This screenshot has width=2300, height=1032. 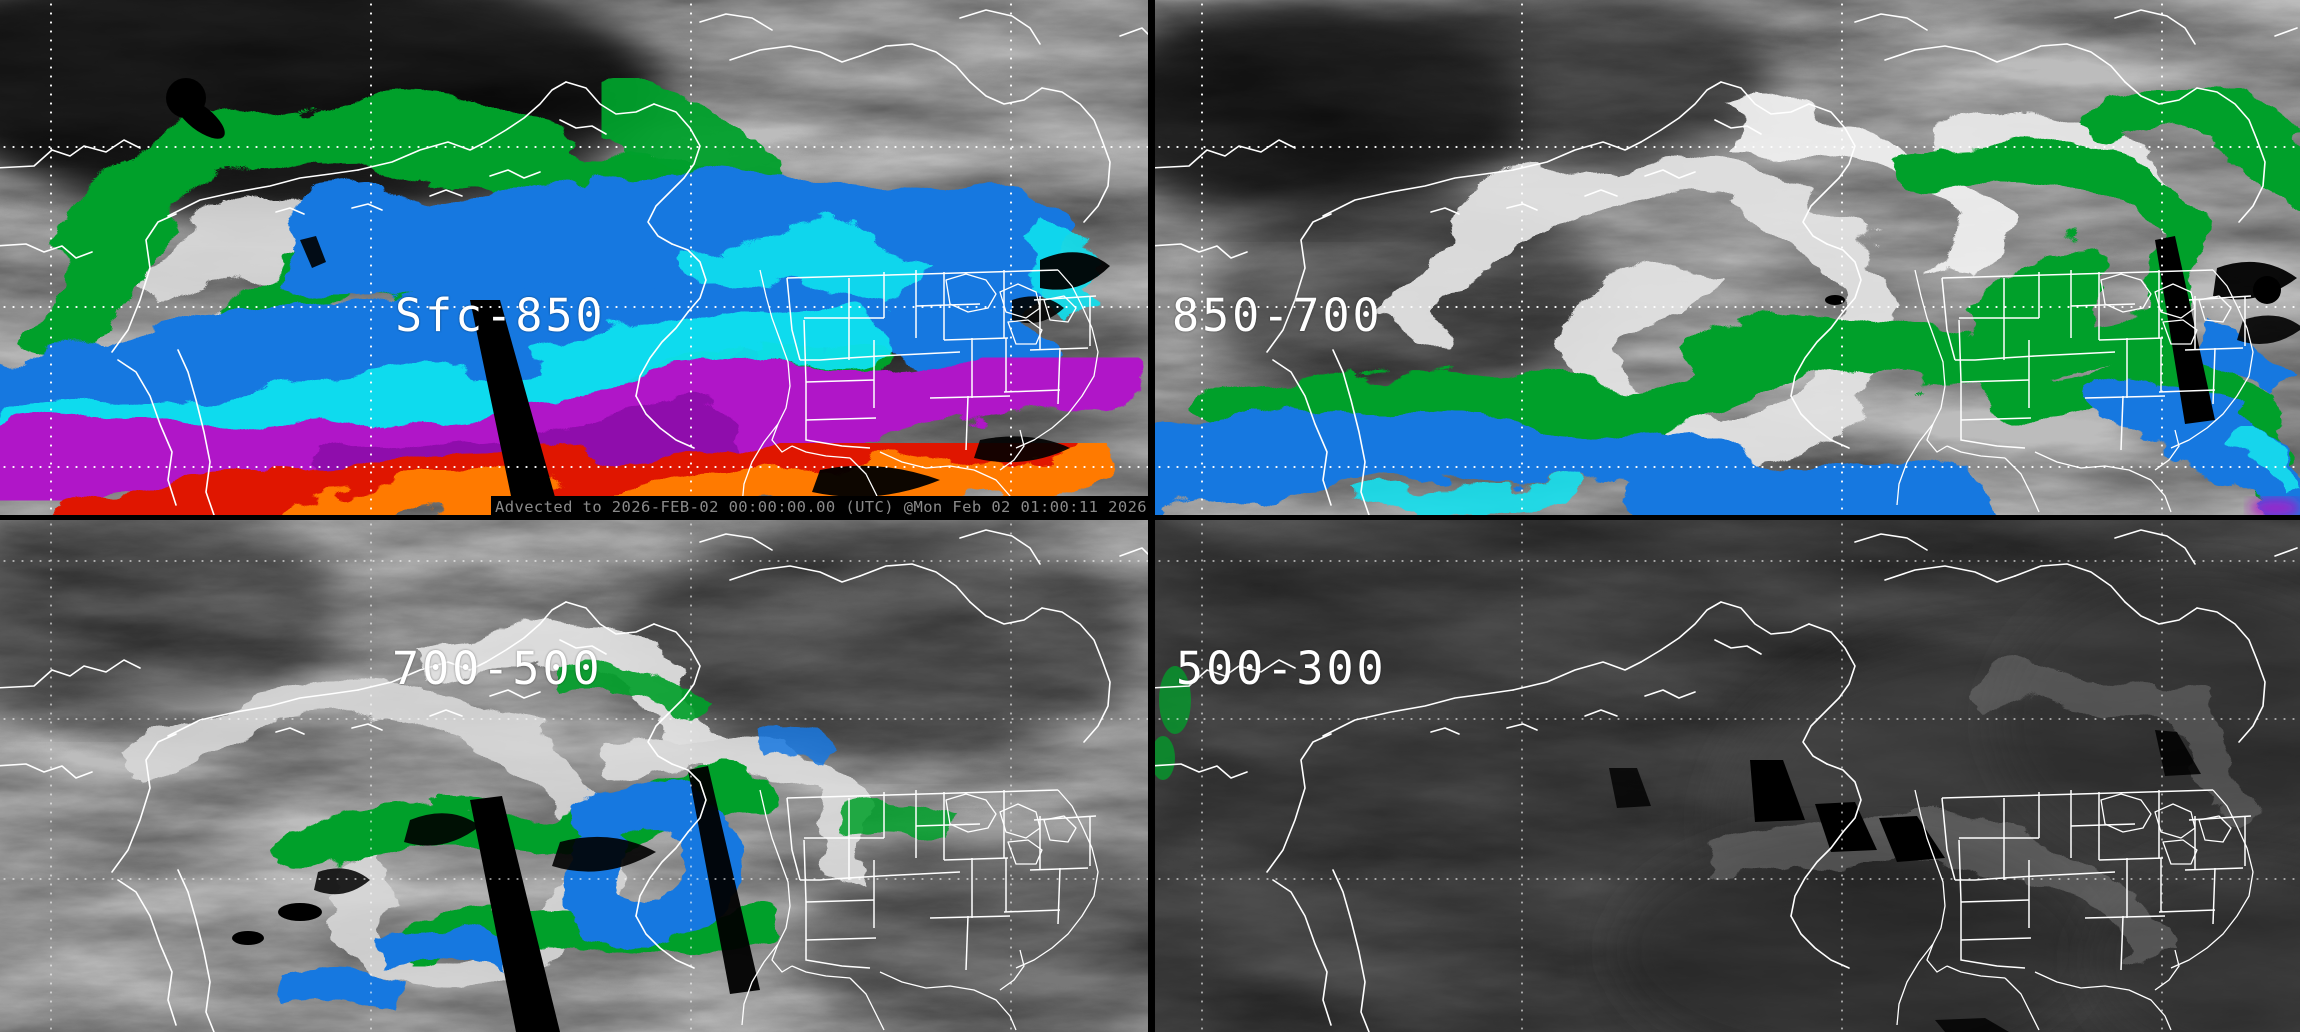 I want to click on panel-label-700-500: 700-500, so click(x=497, y=668).